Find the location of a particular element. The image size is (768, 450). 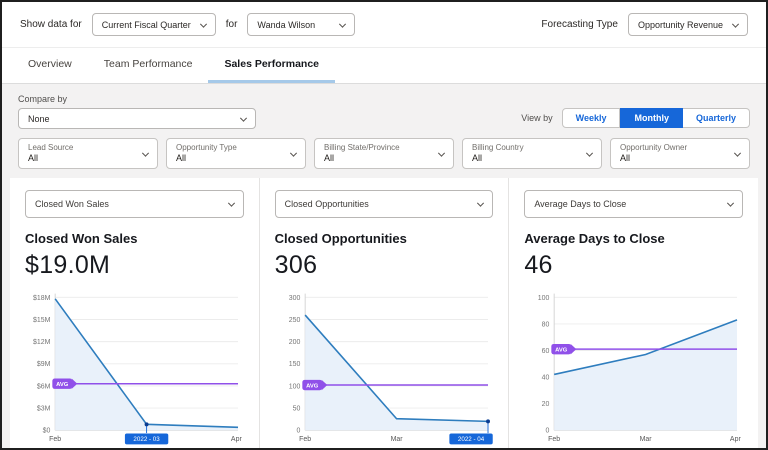

opportunity-owner-filter: Opportunity Owner All is located at coordinates (680, 153).